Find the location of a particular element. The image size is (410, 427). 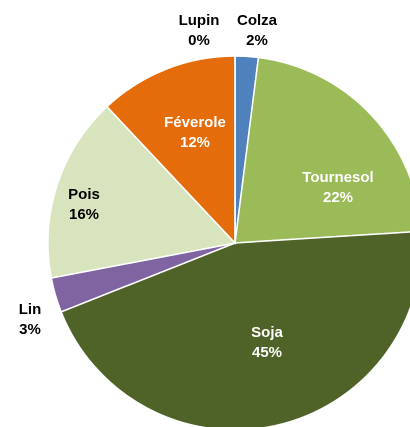

slice-label: Tournesol is located at coordinates (337, 177).